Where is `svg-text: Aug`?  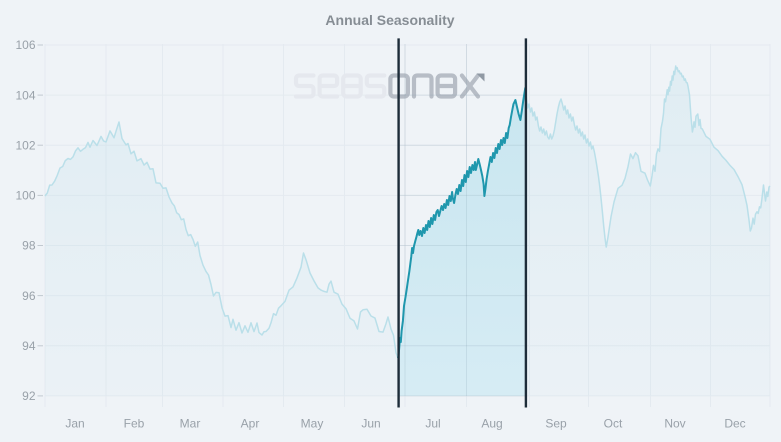
svg-text: Aug is located at coordinates (491, 424).